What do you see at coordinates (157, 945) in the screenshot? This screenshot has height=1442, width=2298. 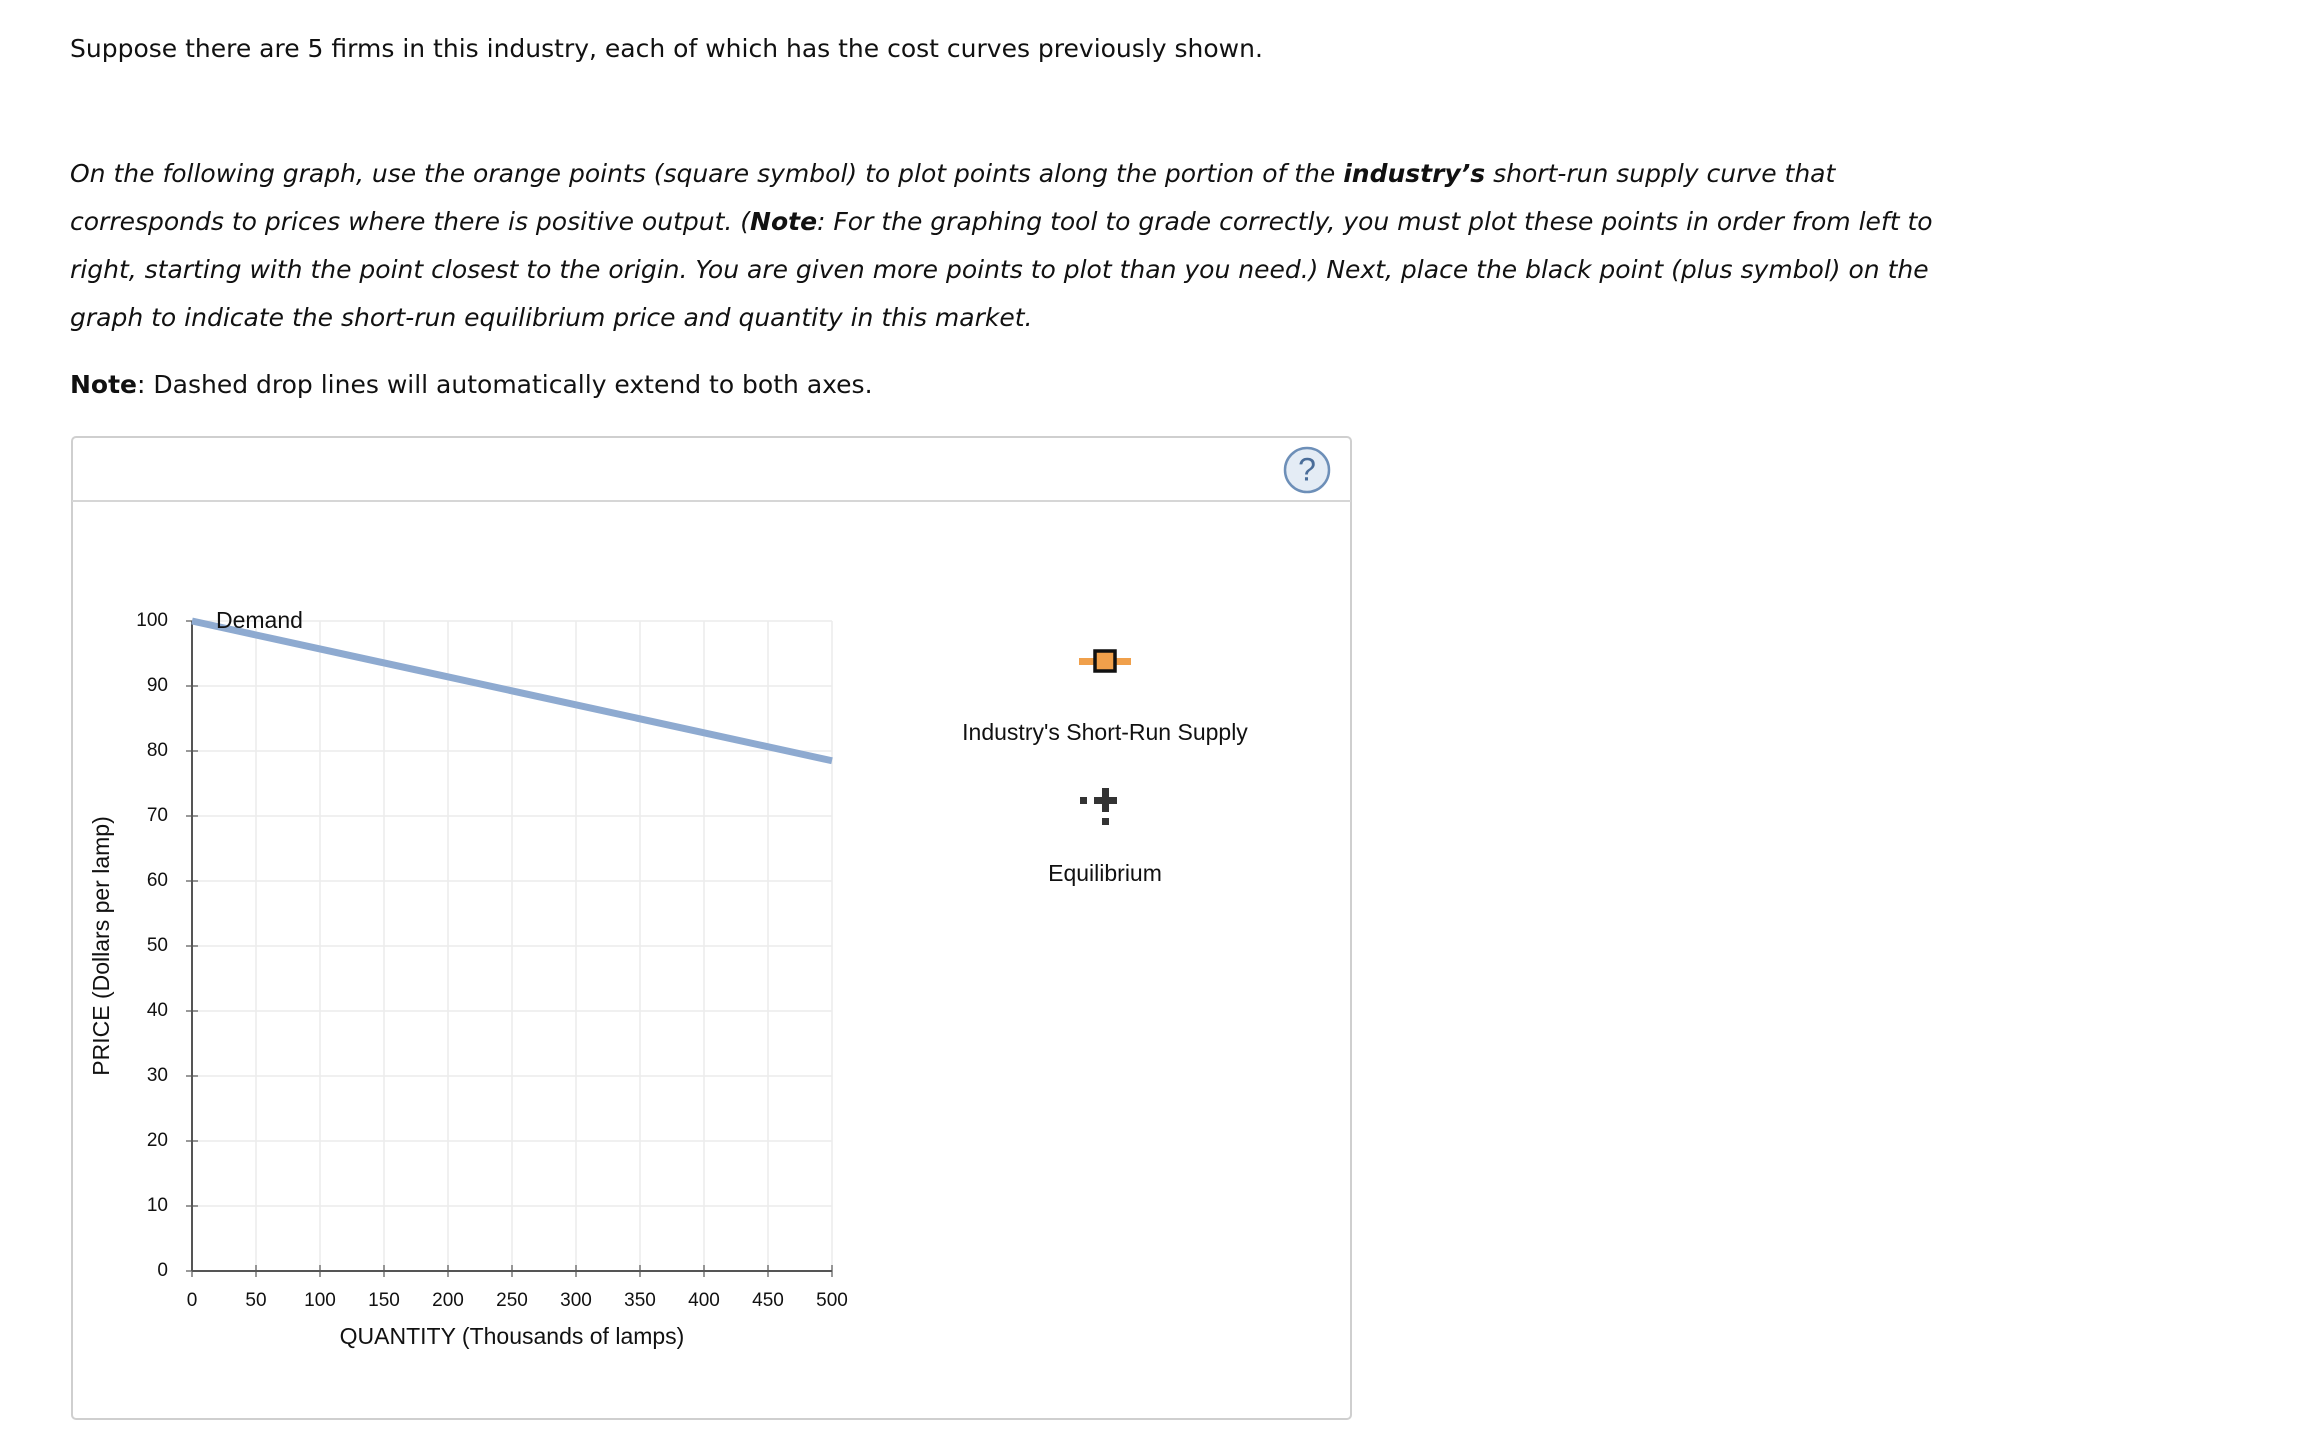 I see `y-tick-label: 50` at bounding box center [157, 945].